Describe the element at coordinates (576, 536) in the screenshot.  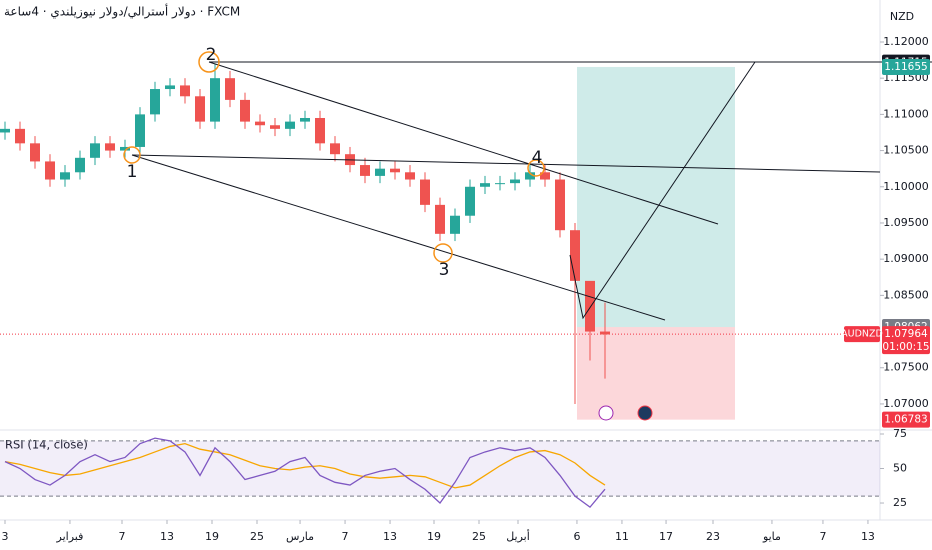
I see `x-tick-label: 6` at that location.